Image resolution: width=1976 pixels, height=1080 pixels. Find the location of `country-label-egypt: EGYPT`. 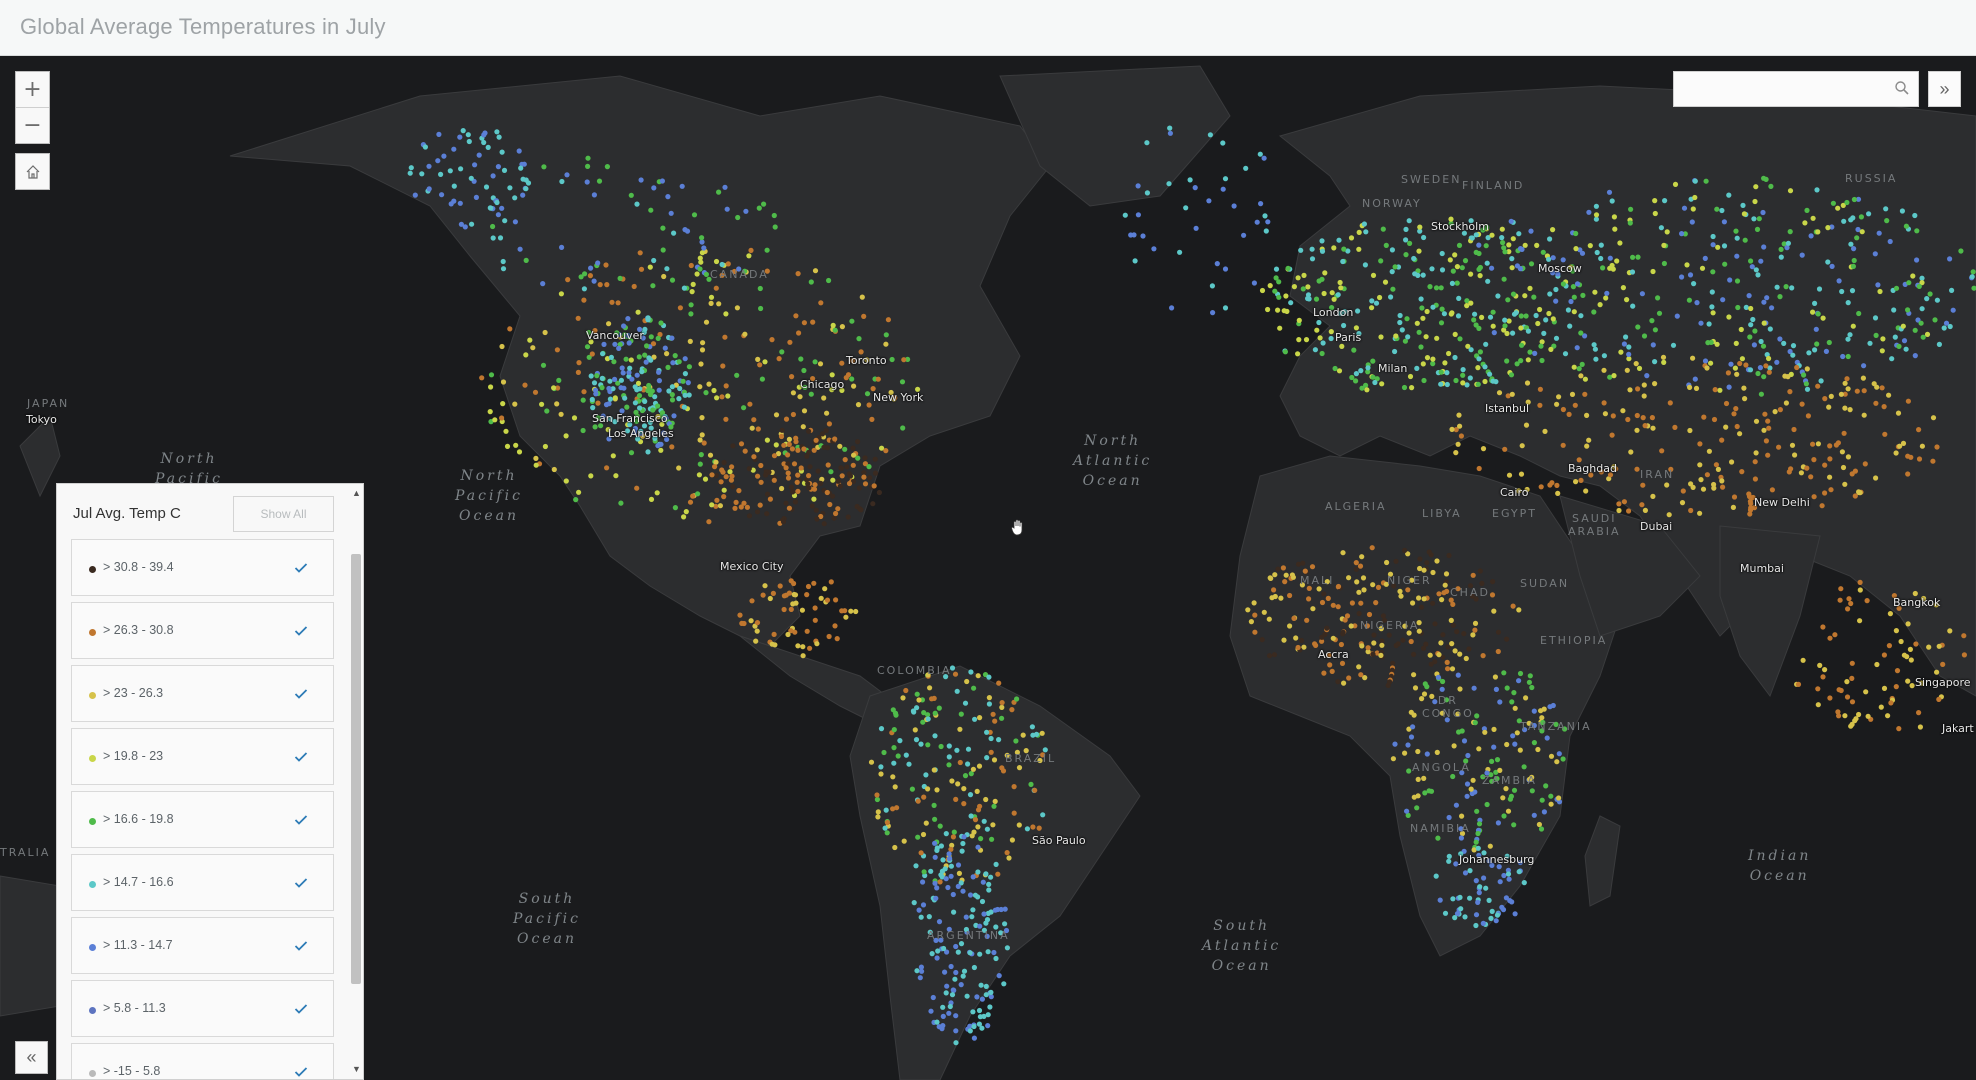

country-label-egypt: EGYPT is located at coordinates (1514, 513).